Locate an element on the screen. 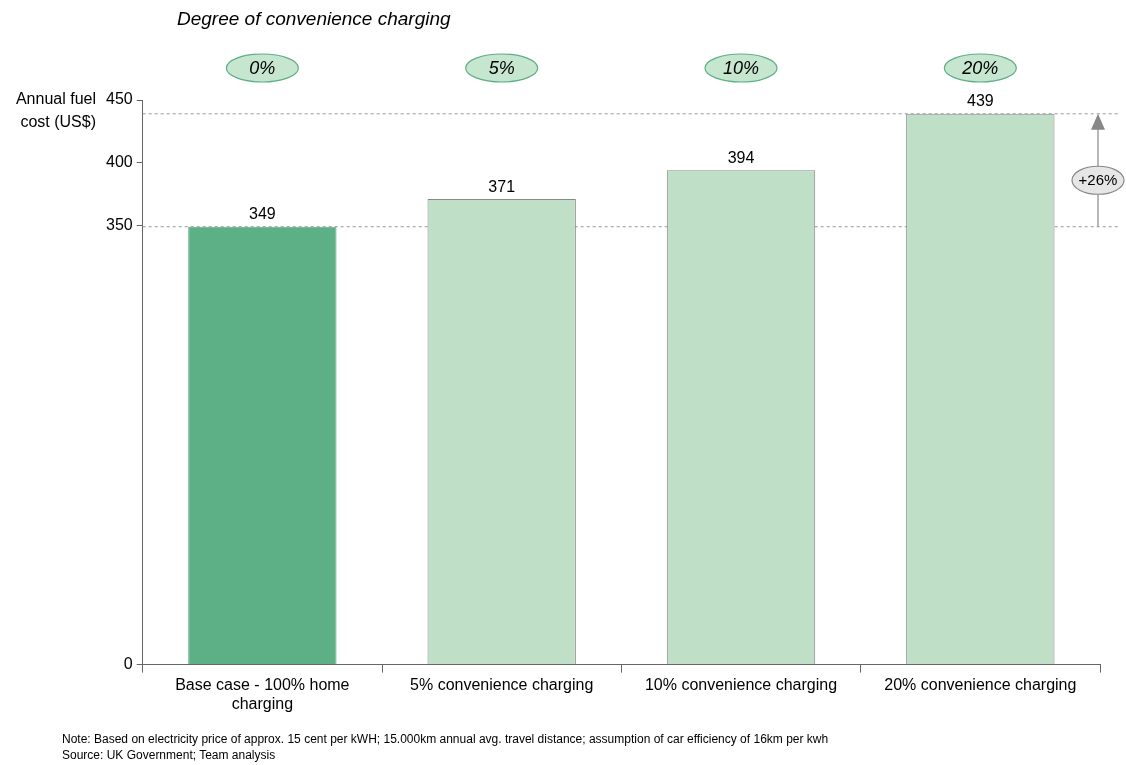  text: 20% is located at coordinates (980, 68).